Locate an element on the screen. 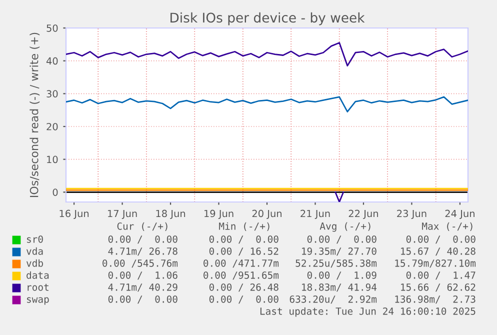  text: 0.00 / 1.47 is located at coordinates (441, 275).